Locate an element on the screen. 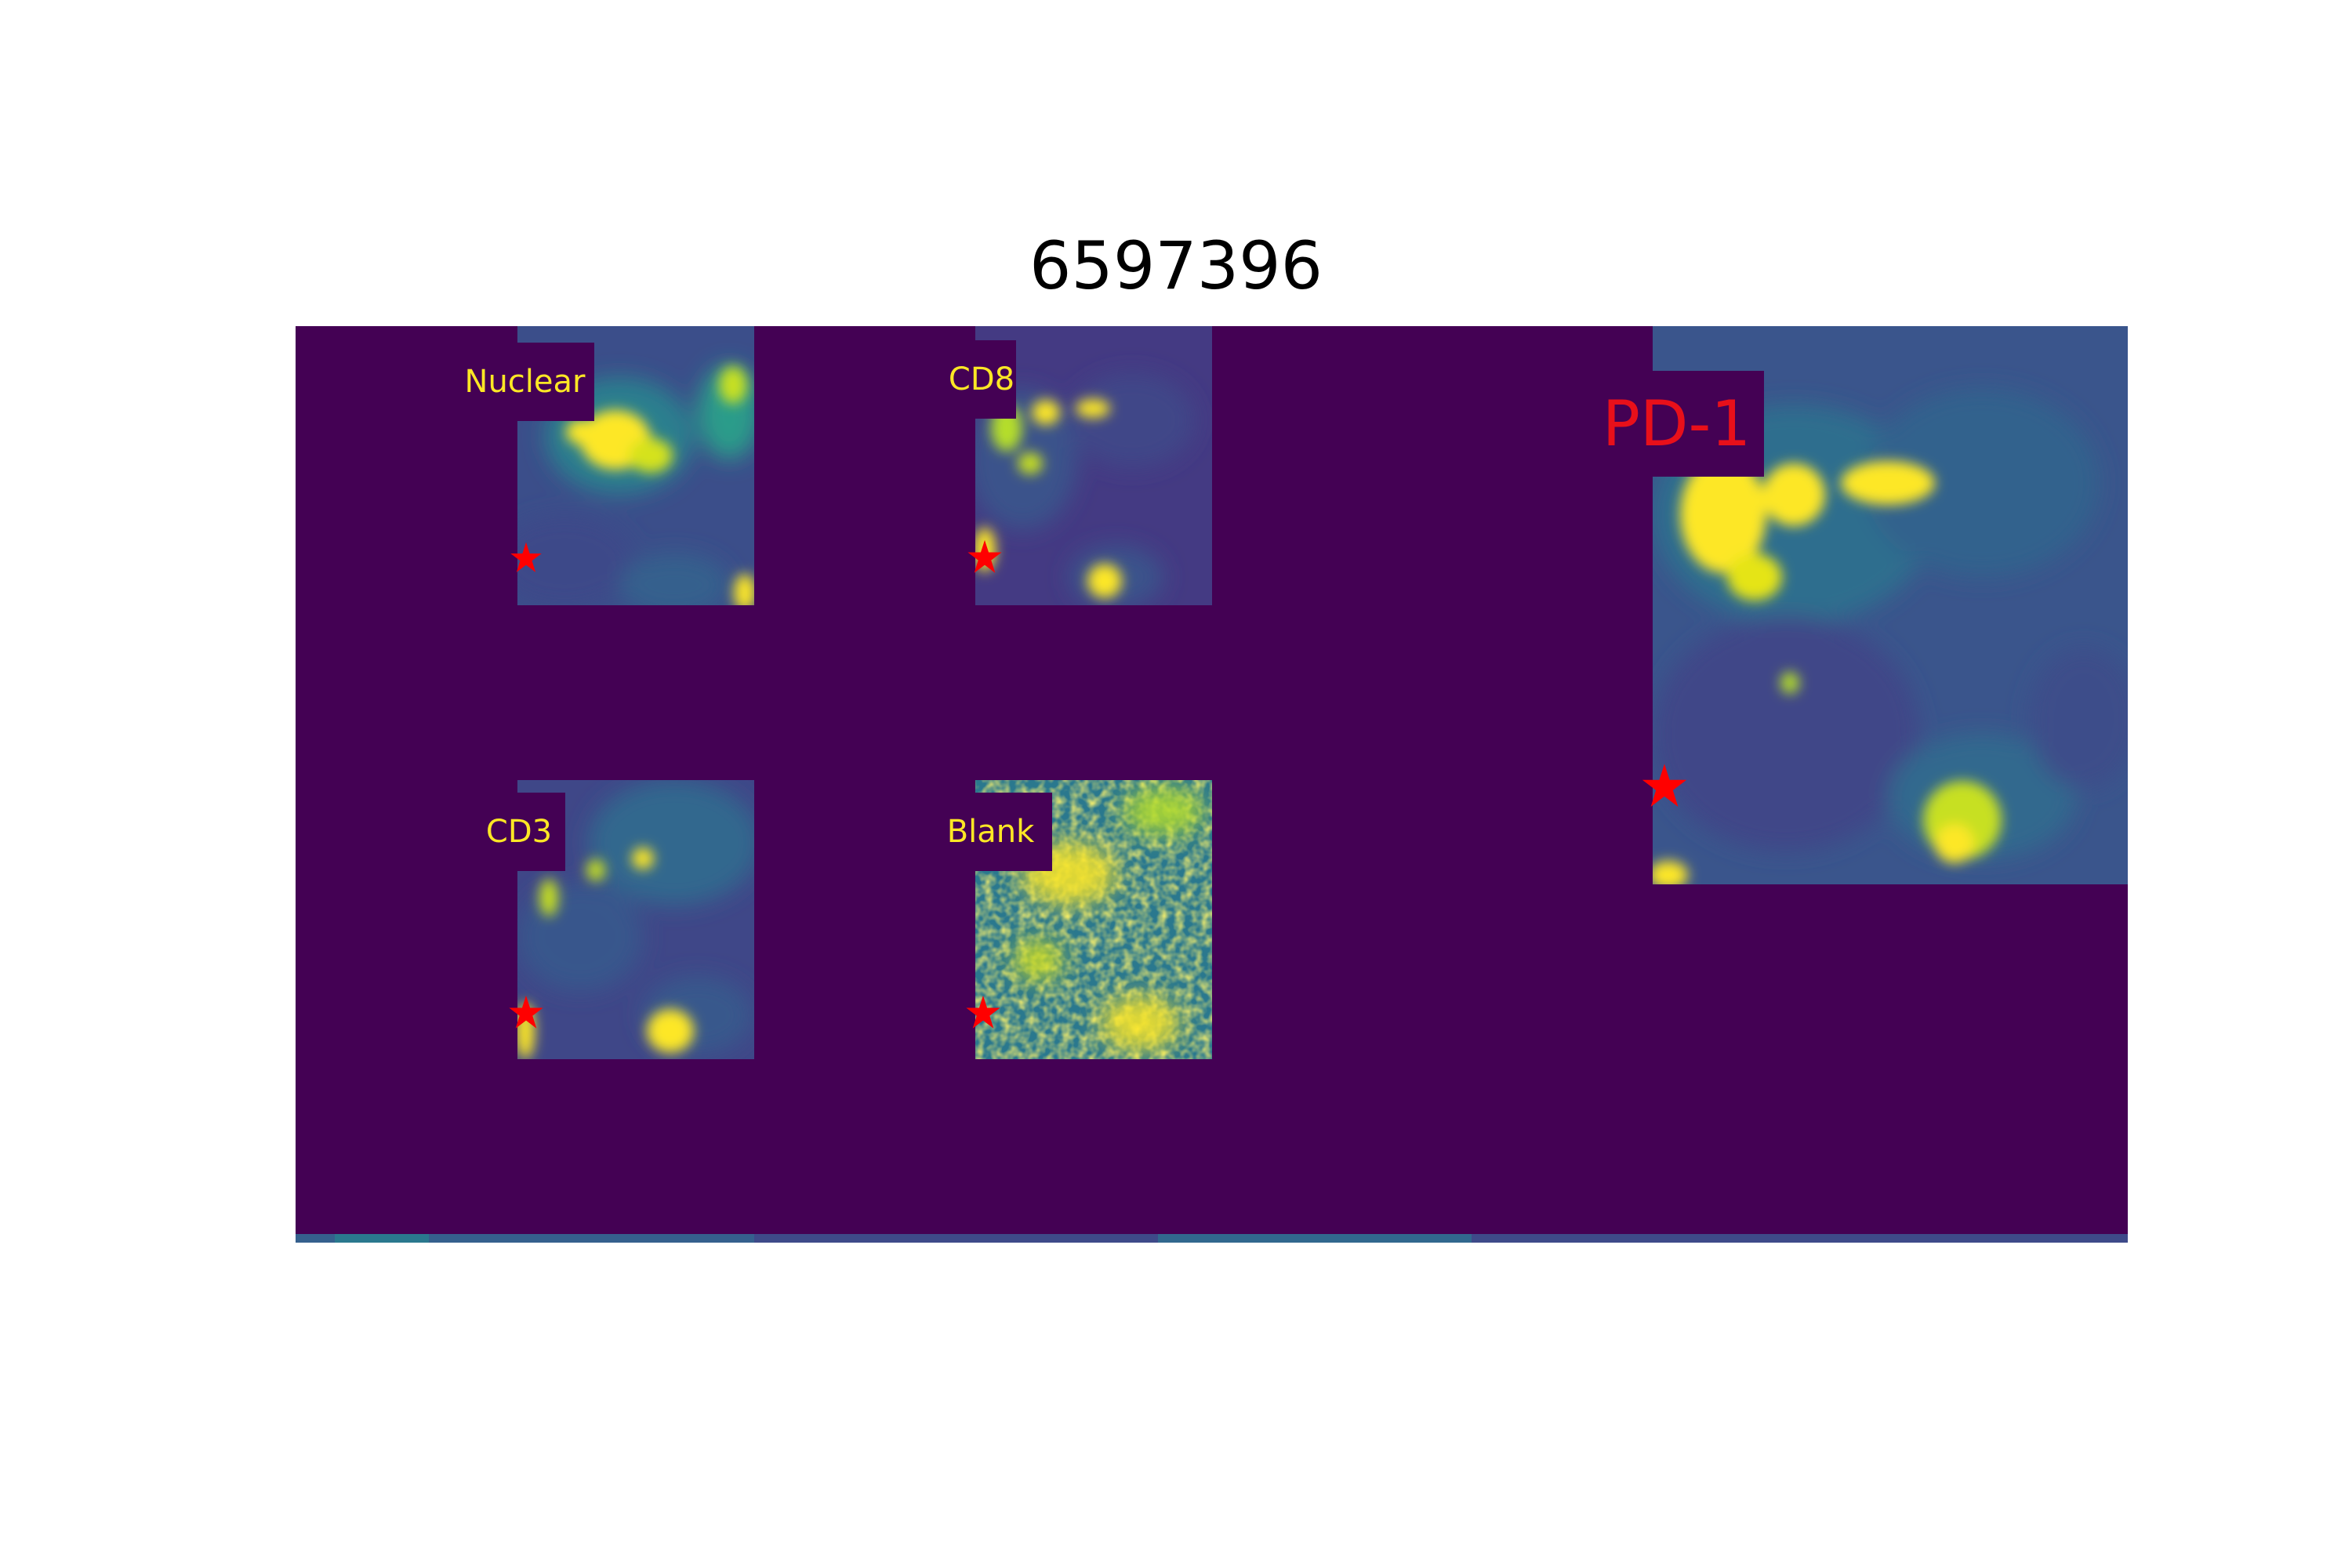  cd3-label: CD3 is located at coordinates (519, 832).